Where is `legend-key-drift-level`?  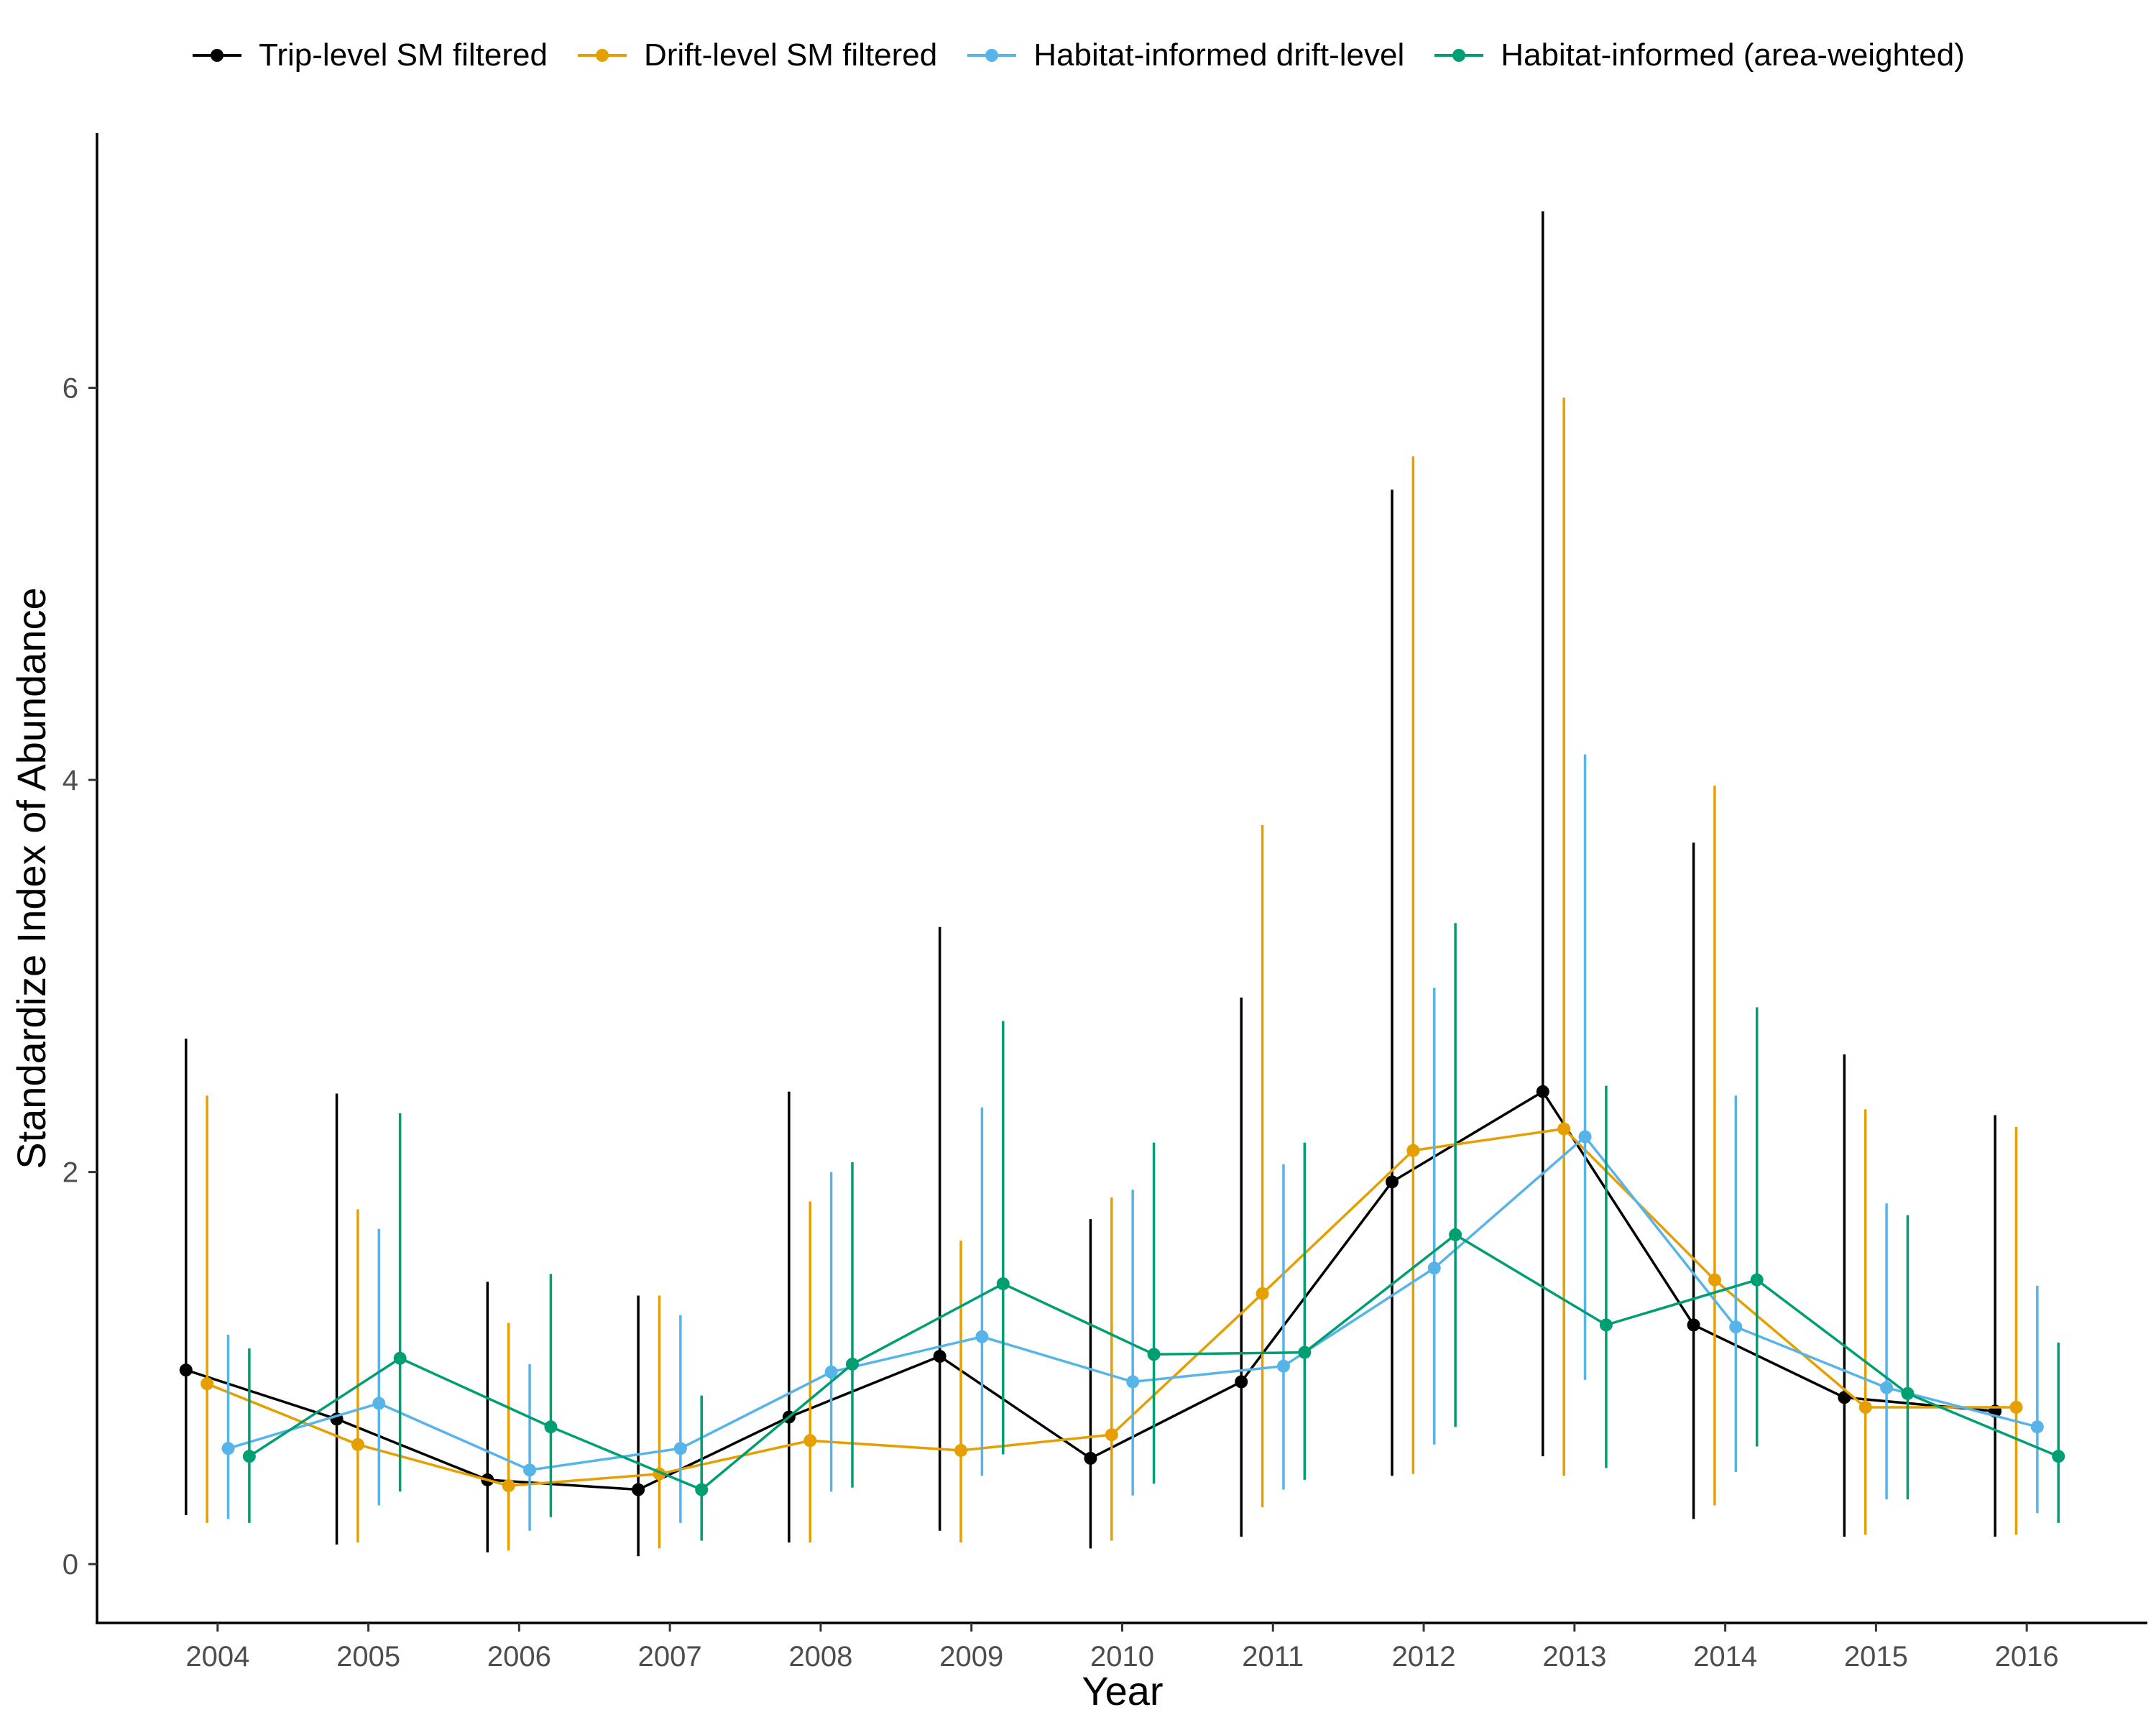 legend-key-drift-level is located at coordinates (602, 55).